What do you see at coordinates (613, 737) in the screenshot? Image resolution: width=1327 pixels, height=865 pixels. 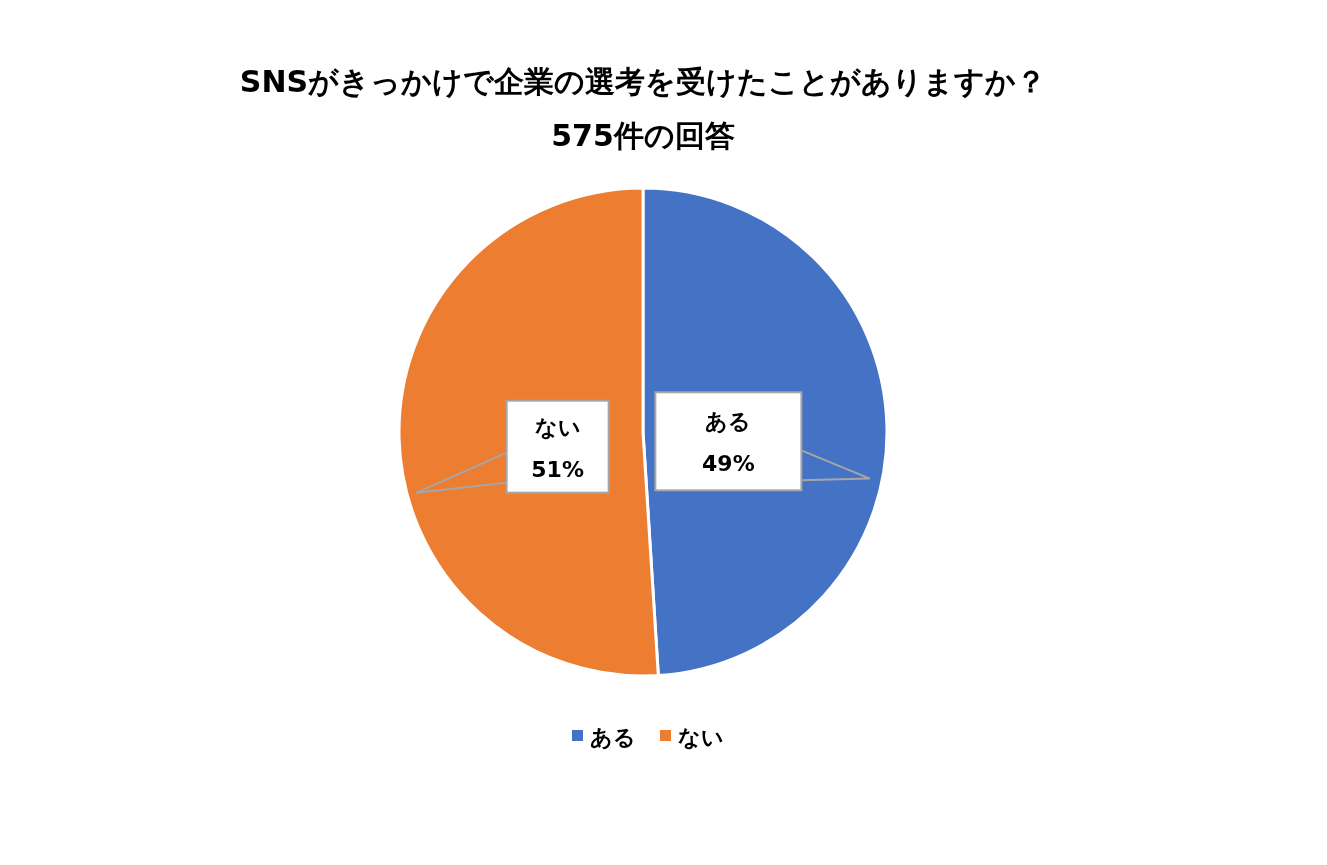 I see `legend-label: ある` at bounding box center [613, 737].